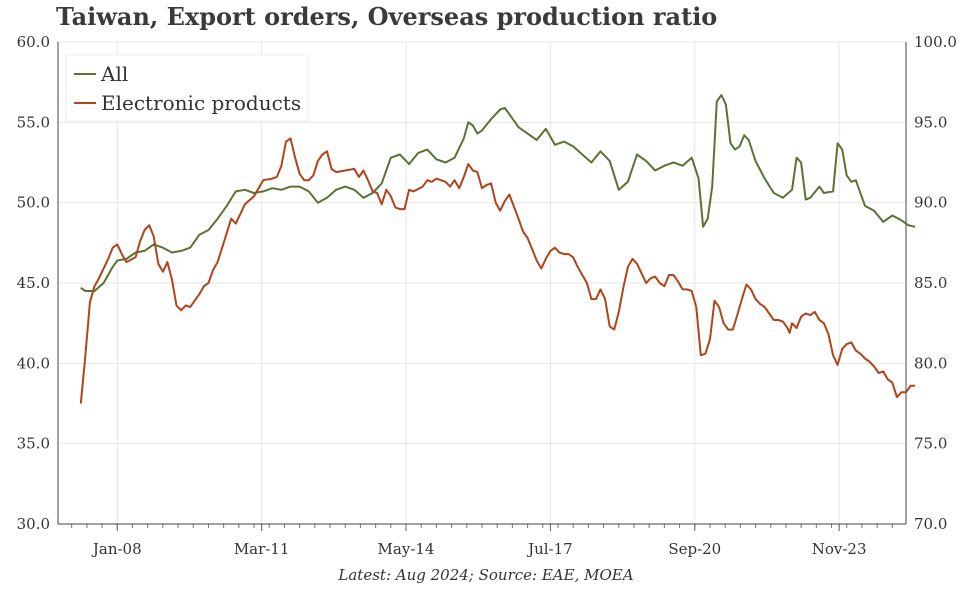 The width and height of the screenshot is (972, 589). What do you see at coordinates (930, 283) in the screenshot?
I see `right-tick-label: 85.0` at bounding box center [930, 283].